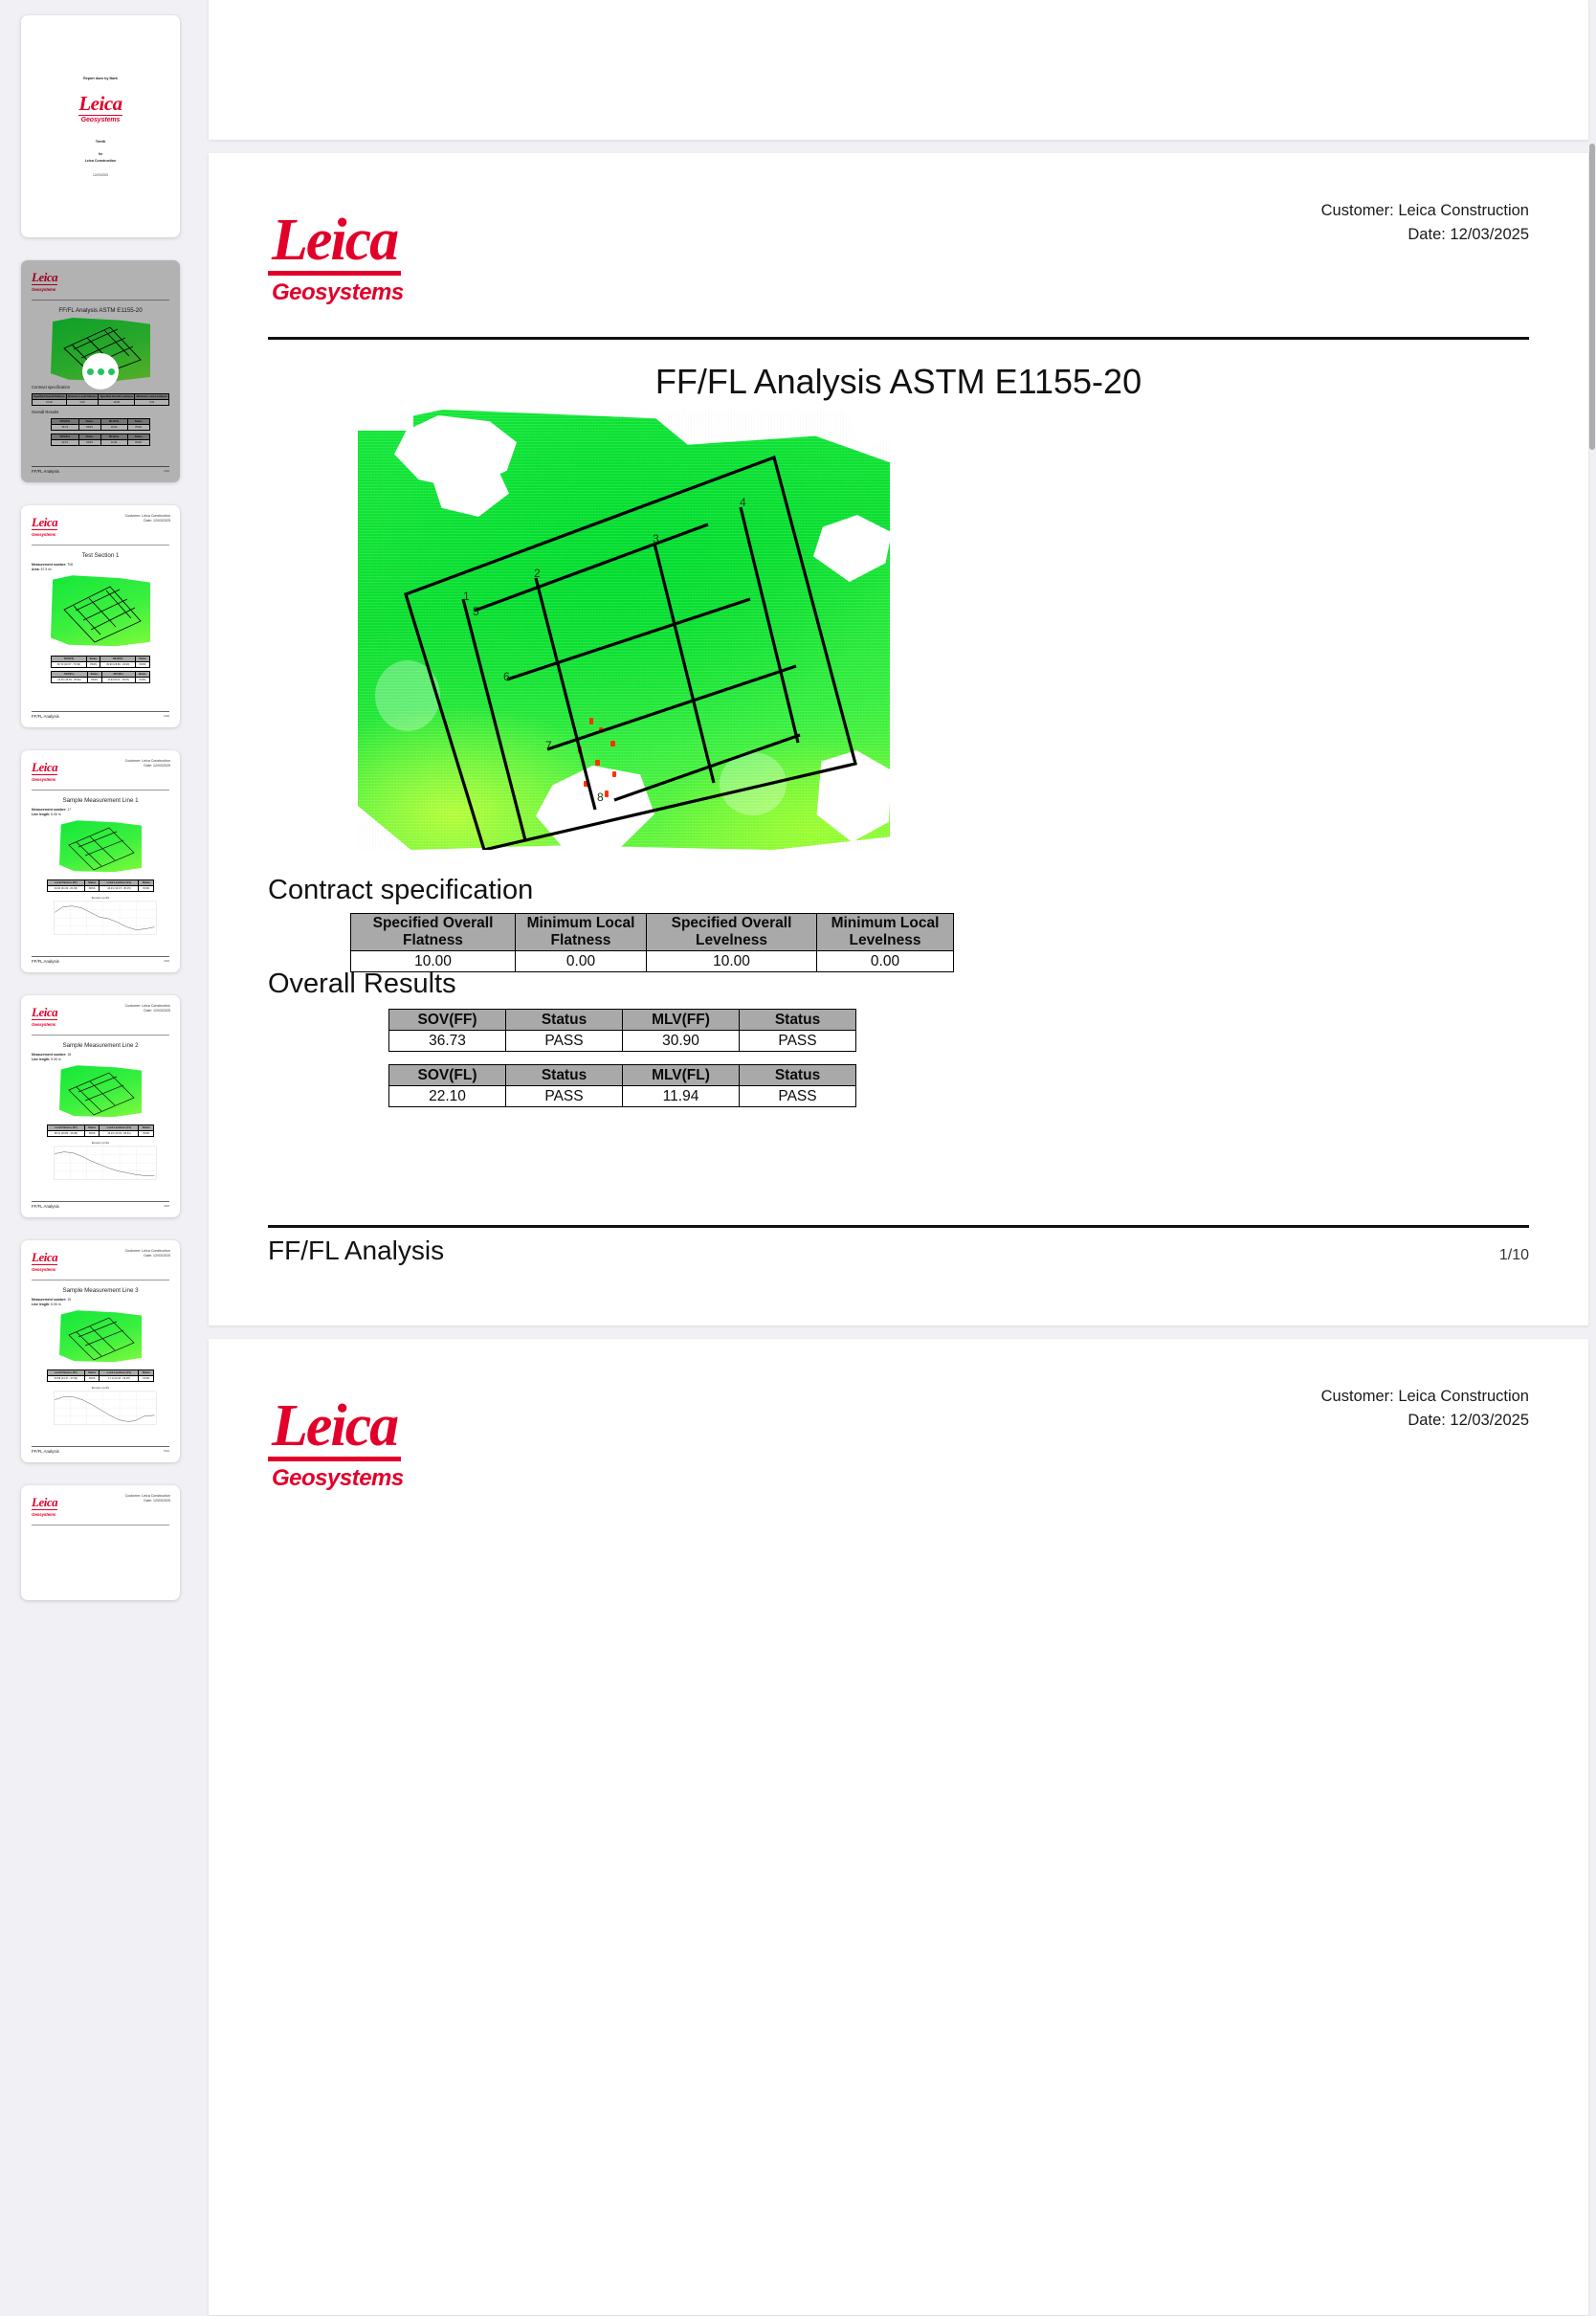  I want to click on measurement-line-label-4: 4, so click(743, 503).